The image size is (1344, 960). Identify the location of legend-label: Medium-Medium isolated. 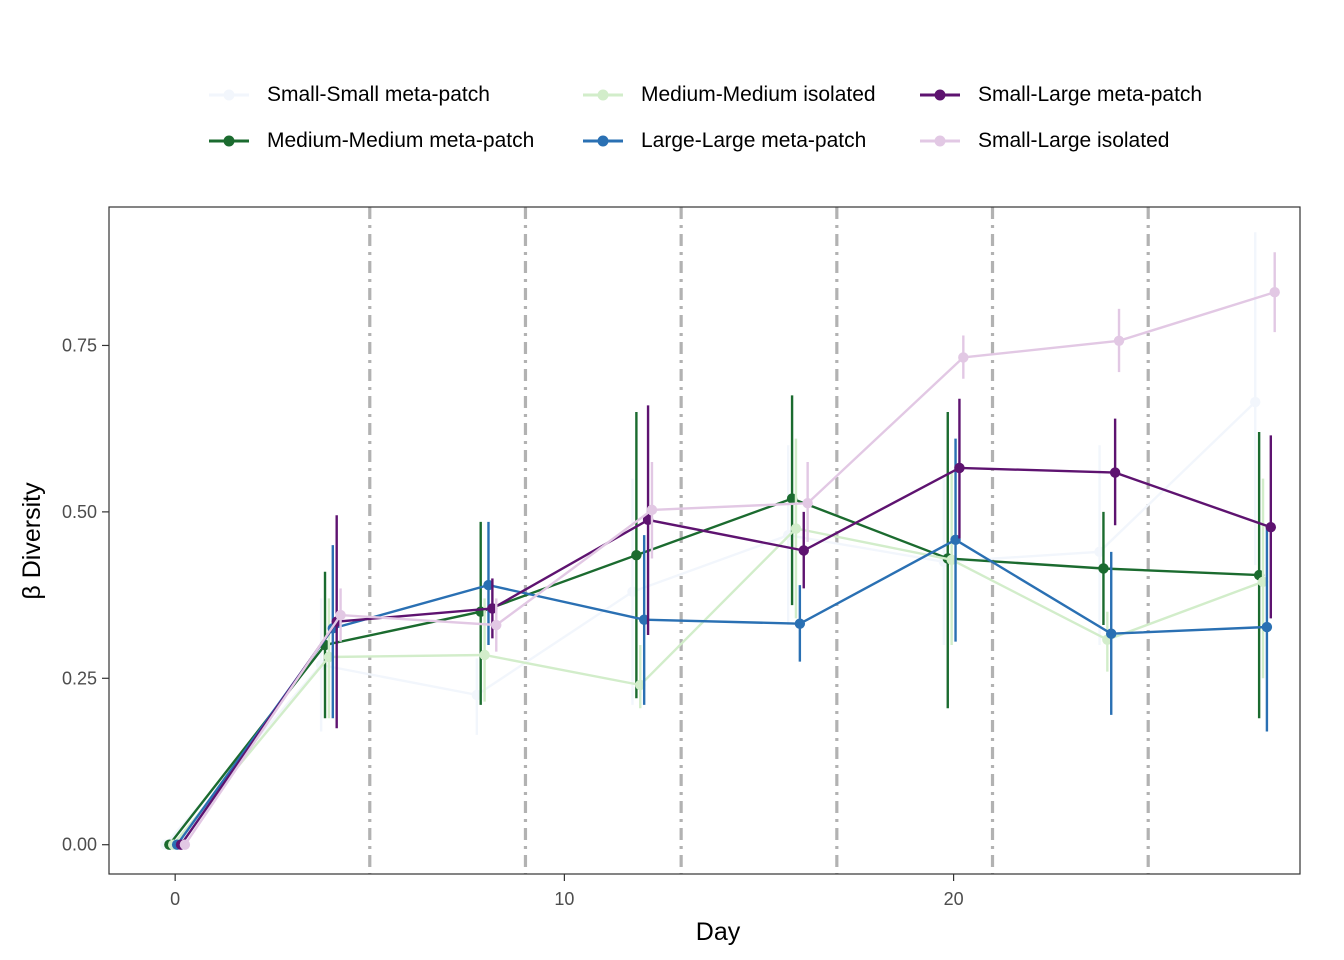
(758, 94).